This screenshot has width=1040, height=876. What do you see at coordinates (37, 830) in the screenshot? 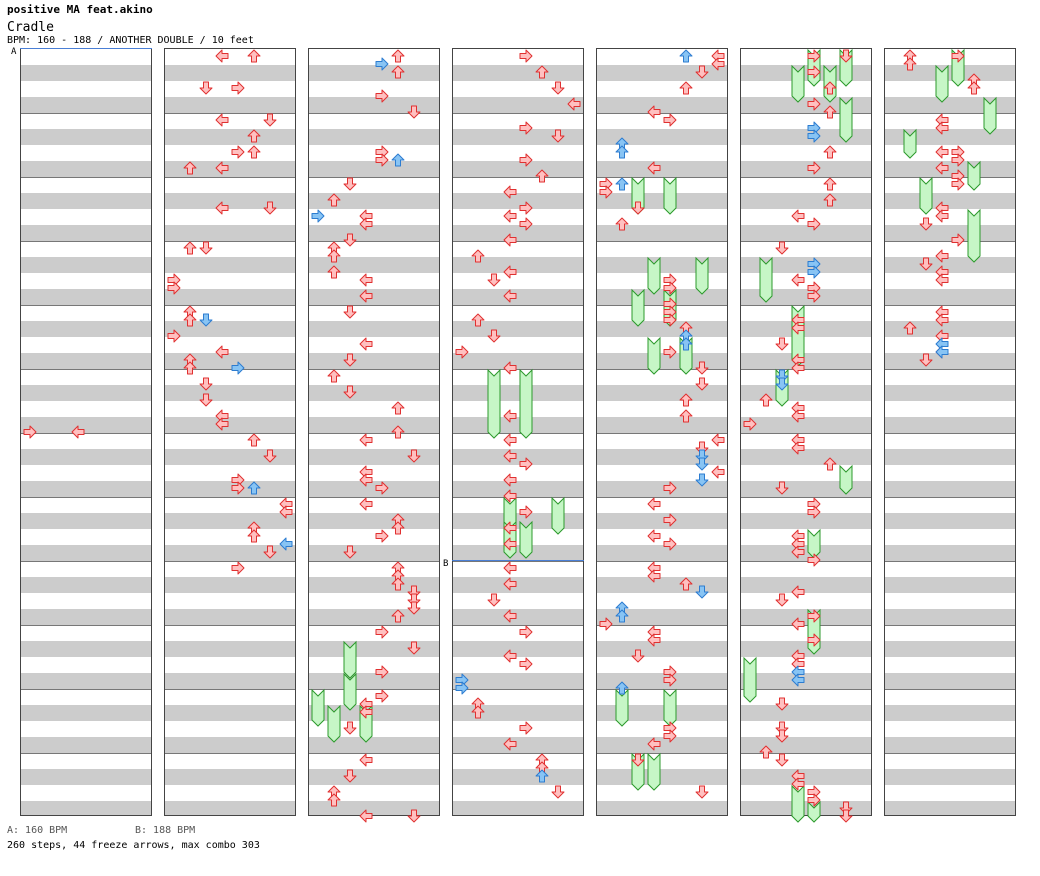
I see `bpm-legend-a: A: 160 BPM` at bounding box center [37, 830].